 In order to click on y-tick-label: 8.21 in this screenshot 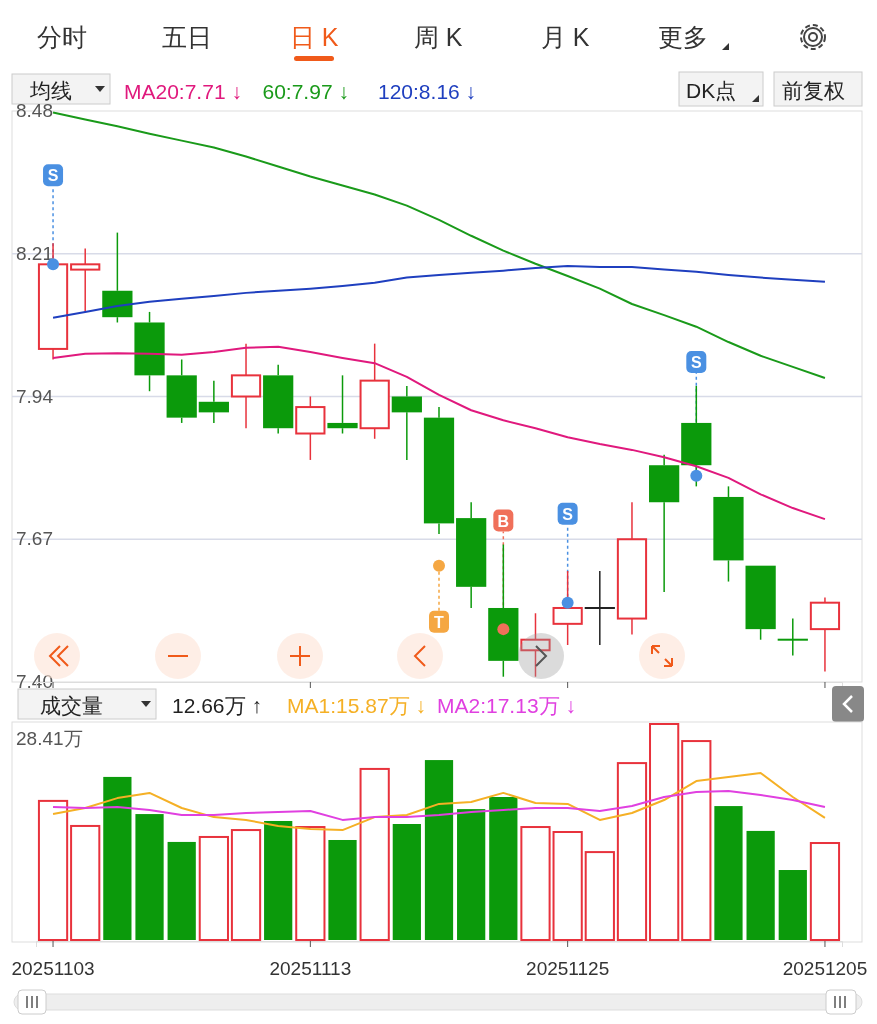, I will do `click(34, 253)`.